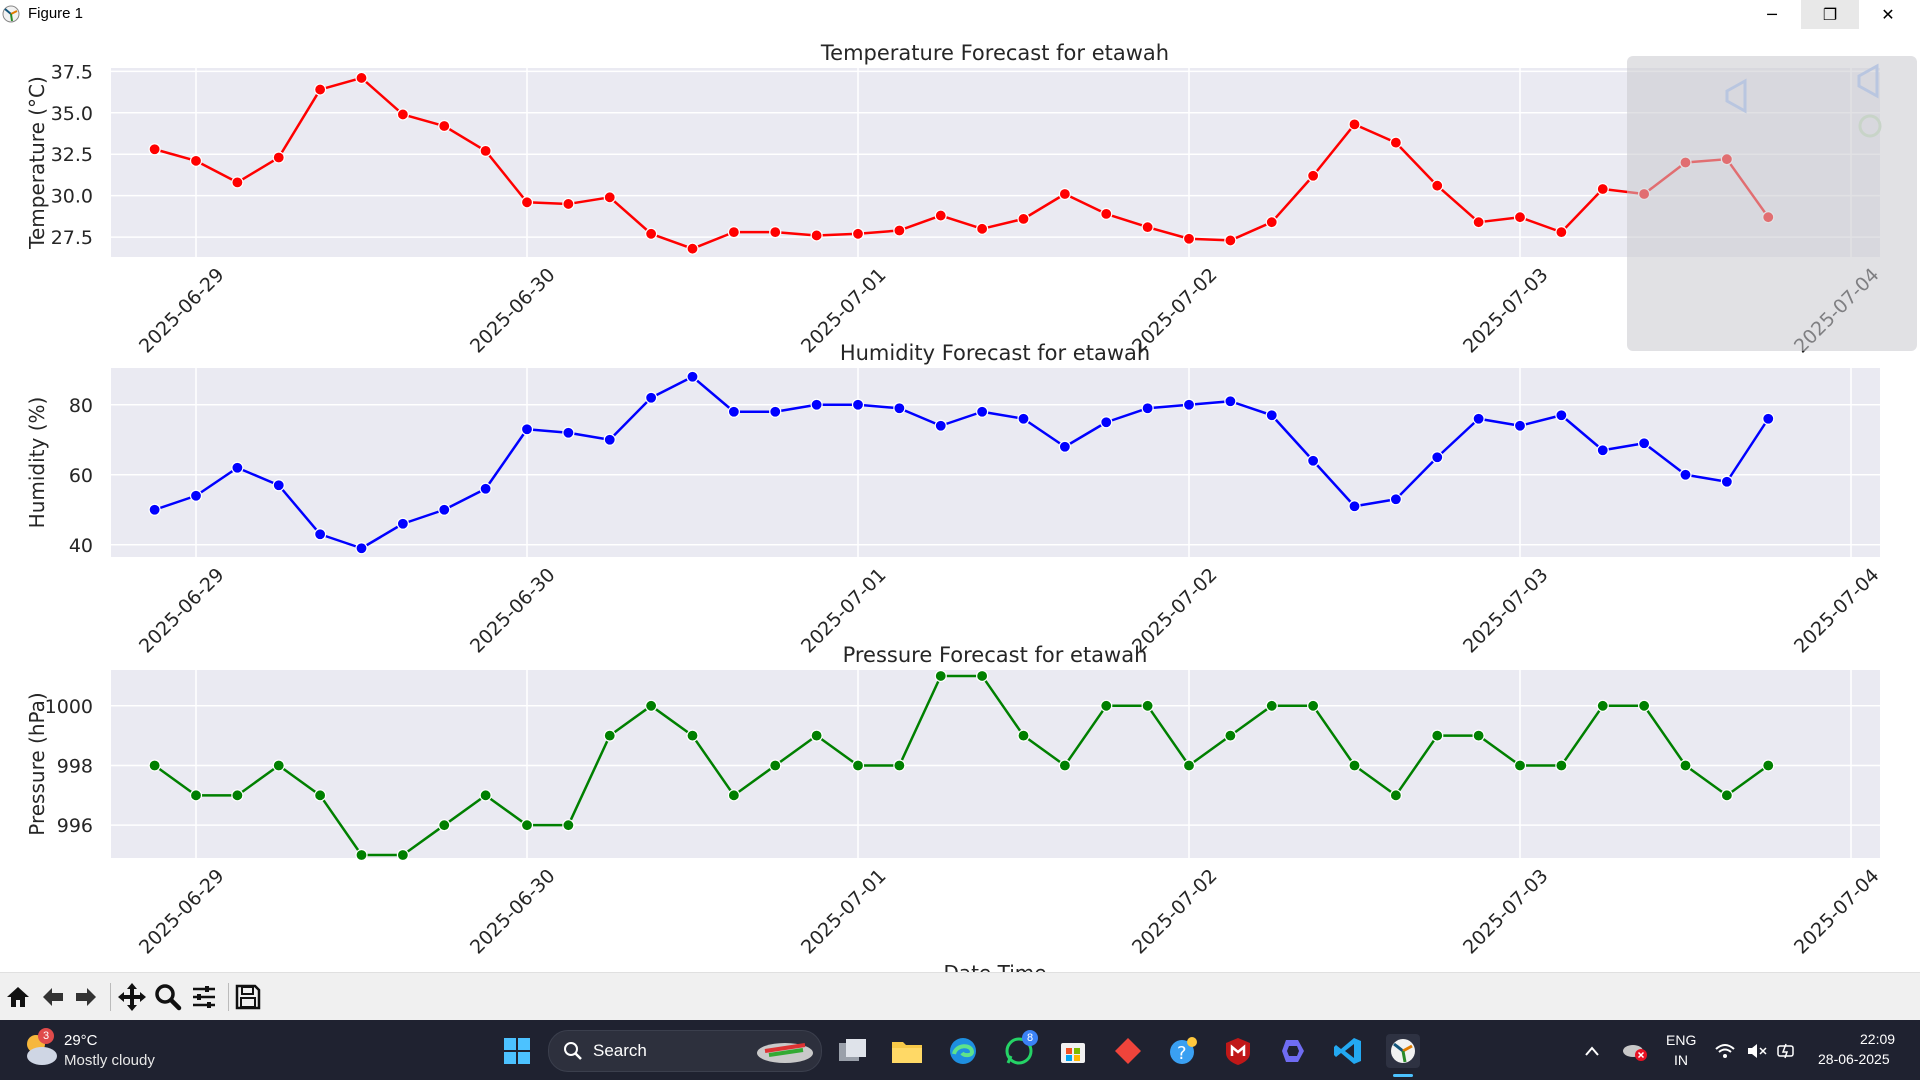  I want to click on file-explorer-icon, so click(907, 1051).